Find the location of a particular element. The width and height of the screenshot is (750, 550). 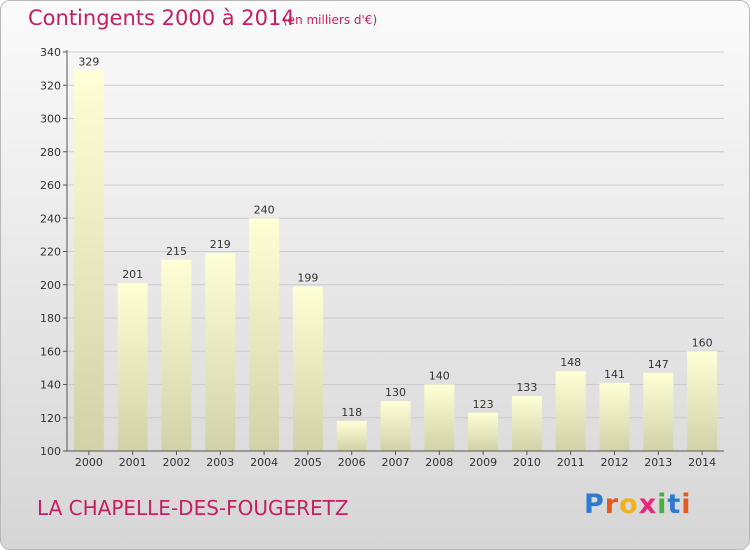

data-label: 240 is located at coordinates (264, 209).